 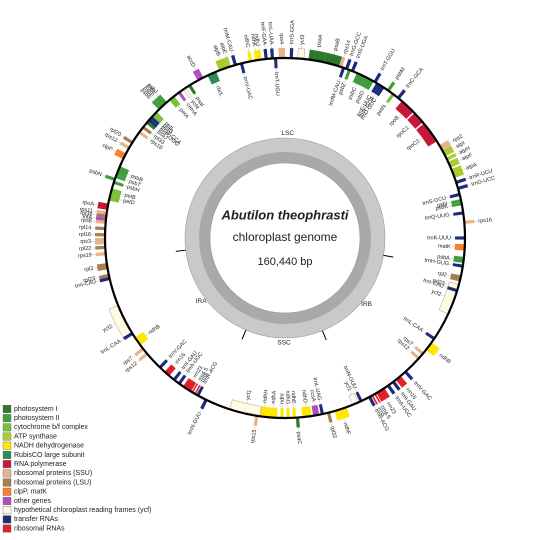 I want to click on rings, so click(x=285, y=238).